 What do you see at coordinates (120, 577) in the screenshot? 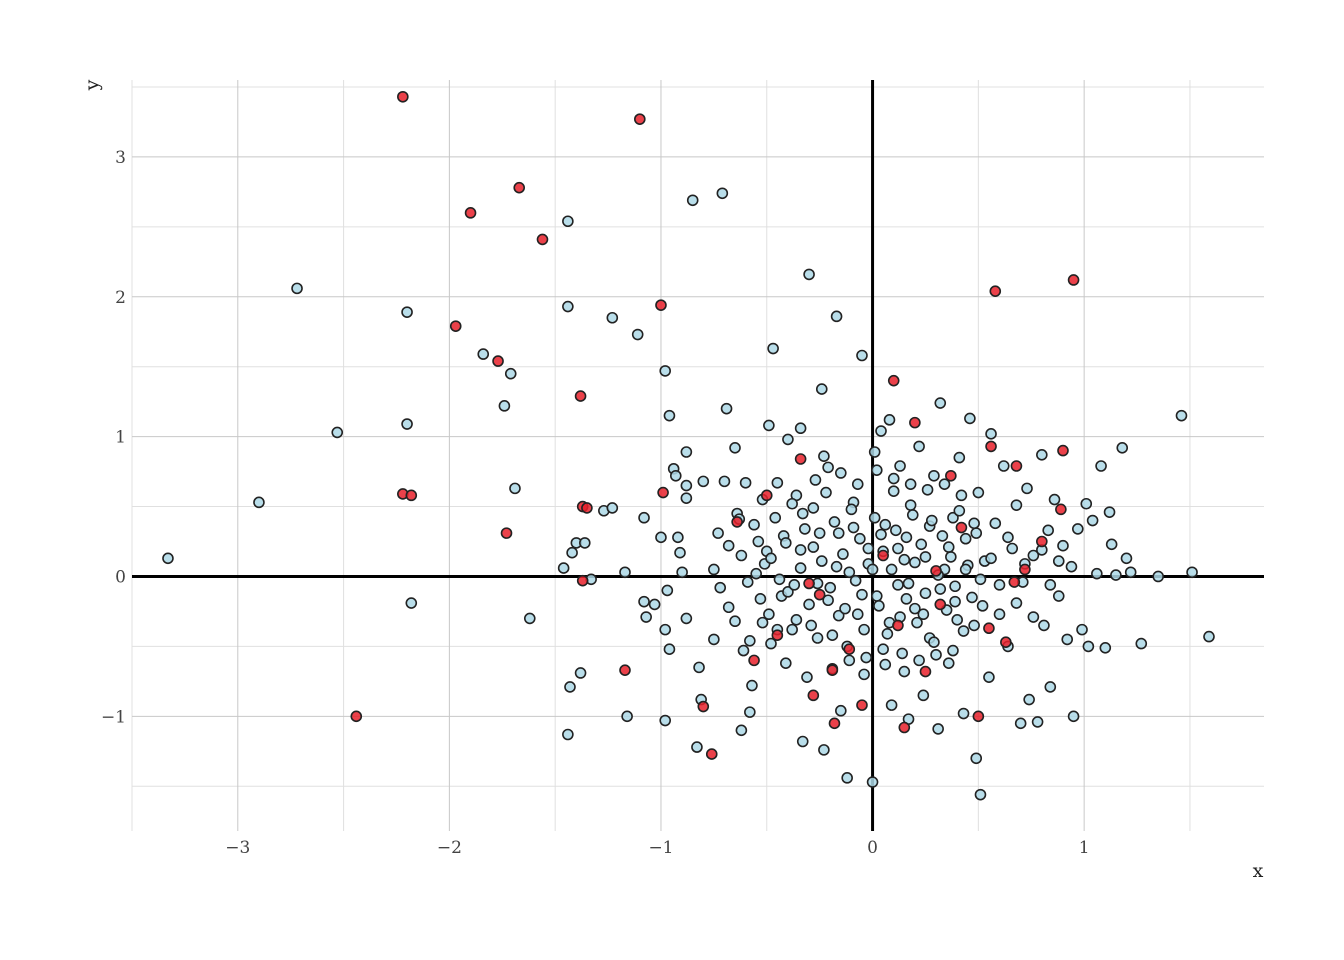
I see `y-tick-label: 0` at bounding box center [120, 577].